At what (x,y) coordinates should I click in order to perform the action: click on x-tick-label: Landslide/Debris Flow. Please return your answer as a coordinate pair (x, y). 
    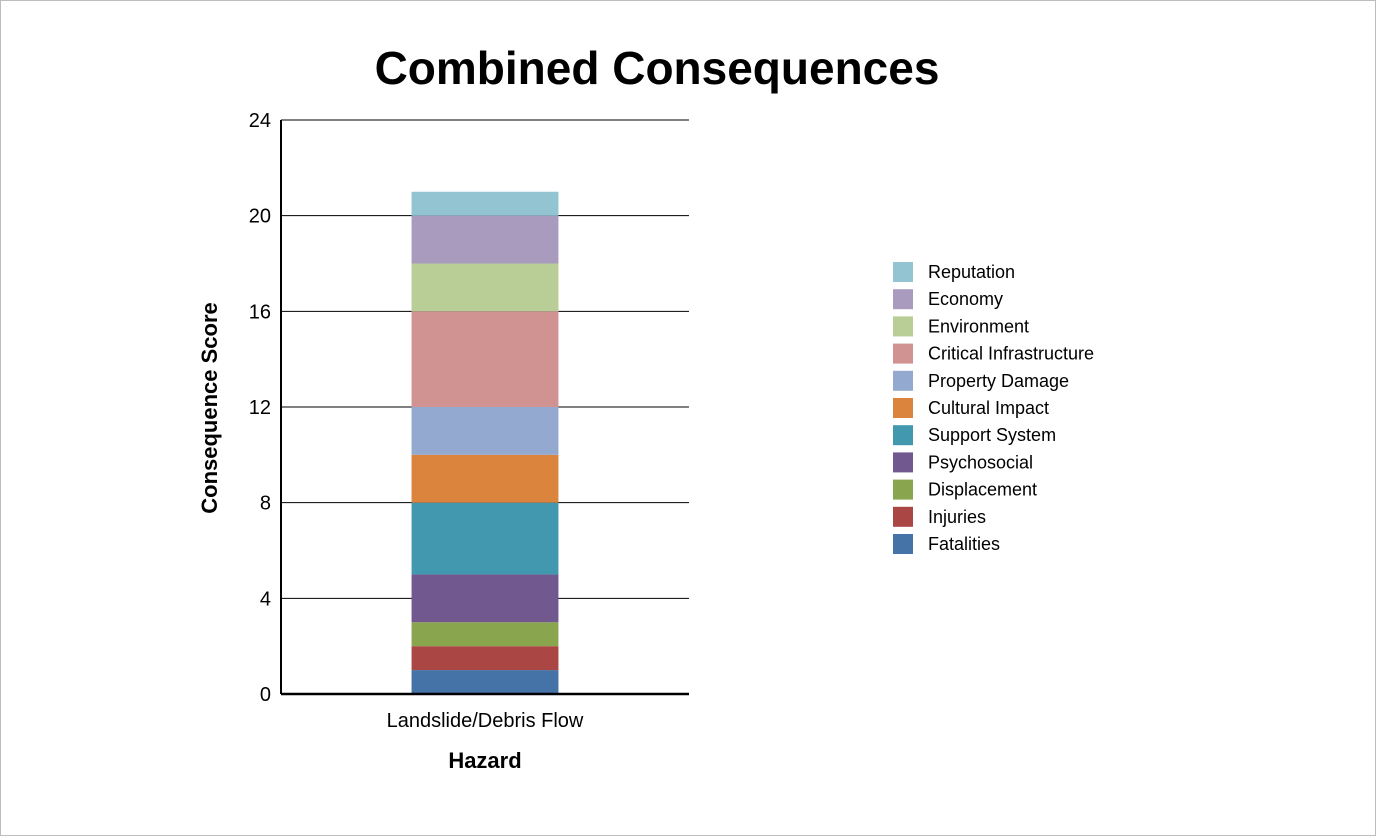
    Looking at the image, I should click on (485, 721).